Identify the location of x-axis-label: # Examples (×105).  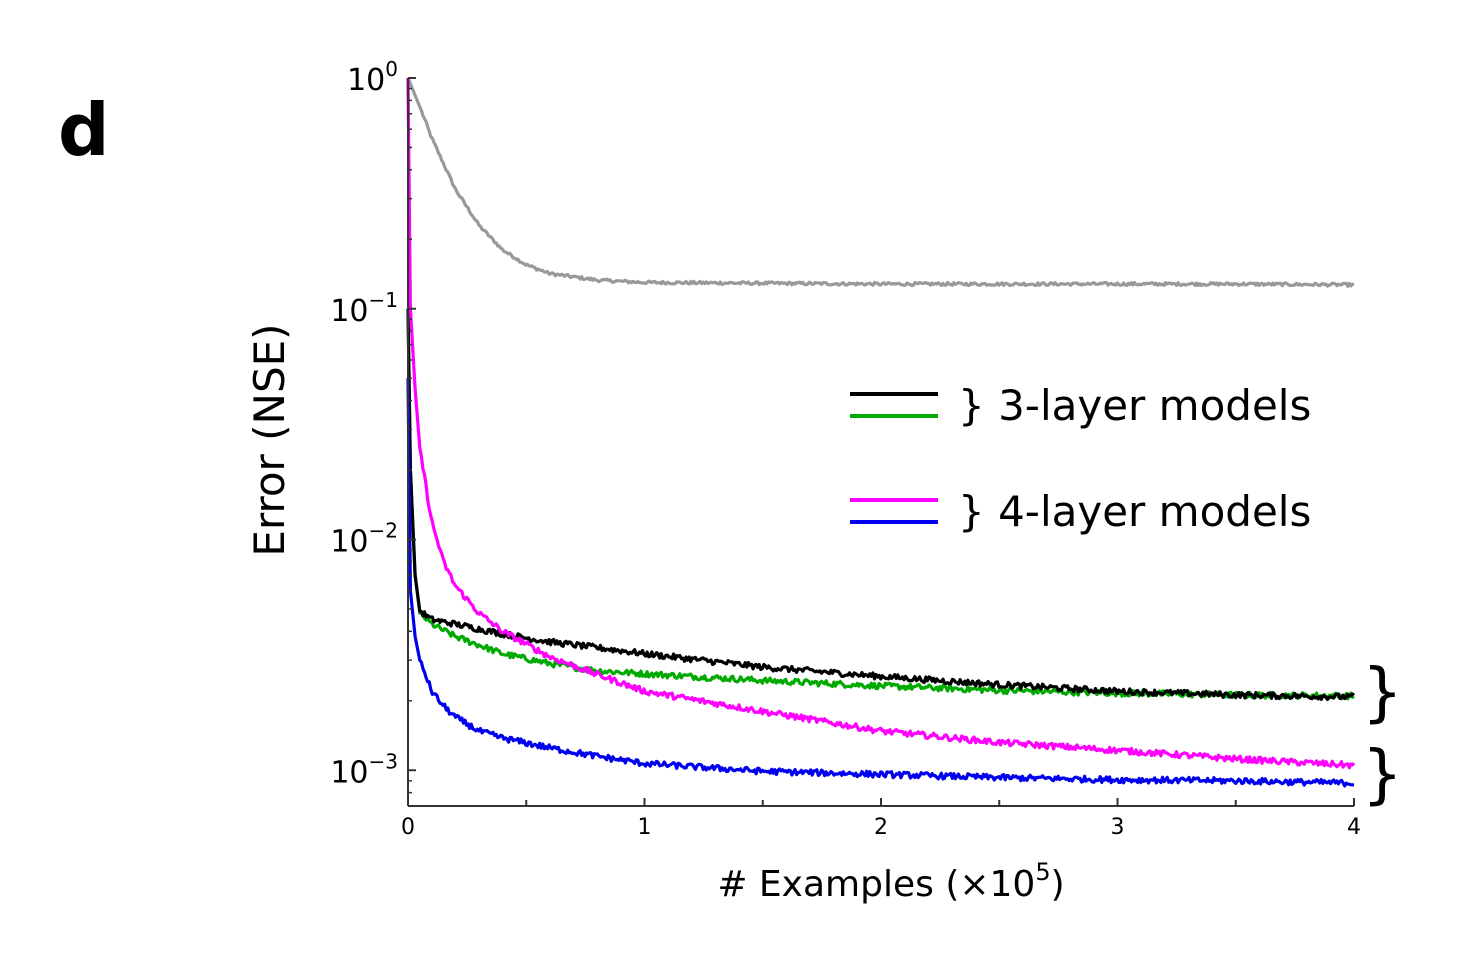
(890, 881).